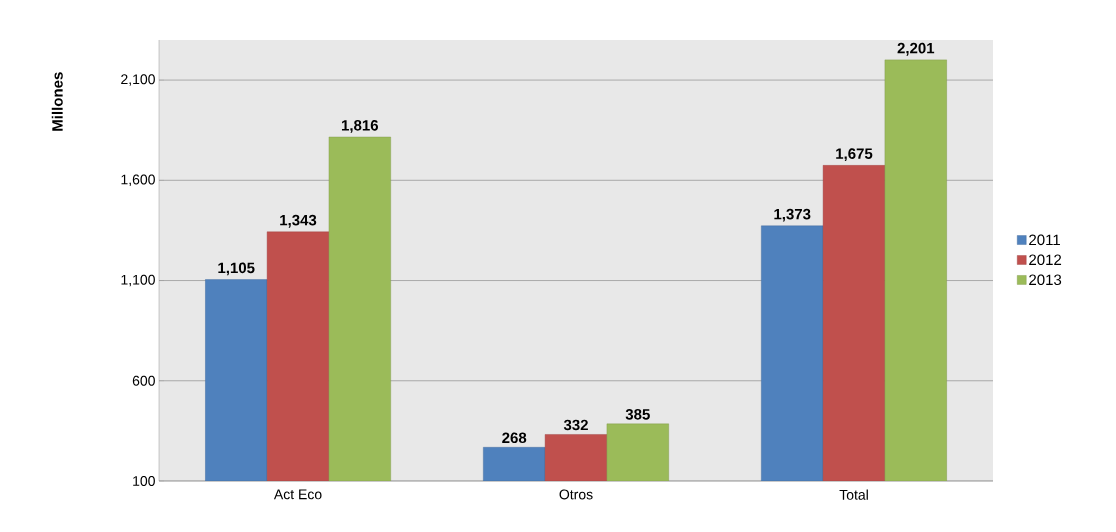  I want to click on y-tick-label: 1,100, so click(138, 280).